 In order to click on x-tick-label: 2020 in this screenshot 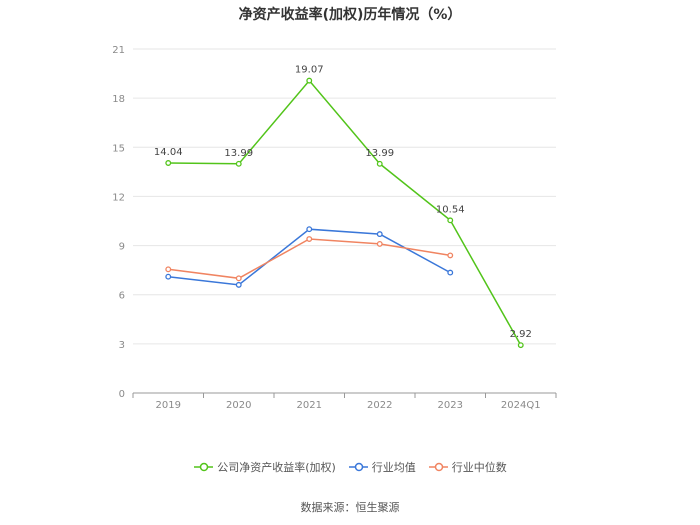, I will do `click(238, 405)`.